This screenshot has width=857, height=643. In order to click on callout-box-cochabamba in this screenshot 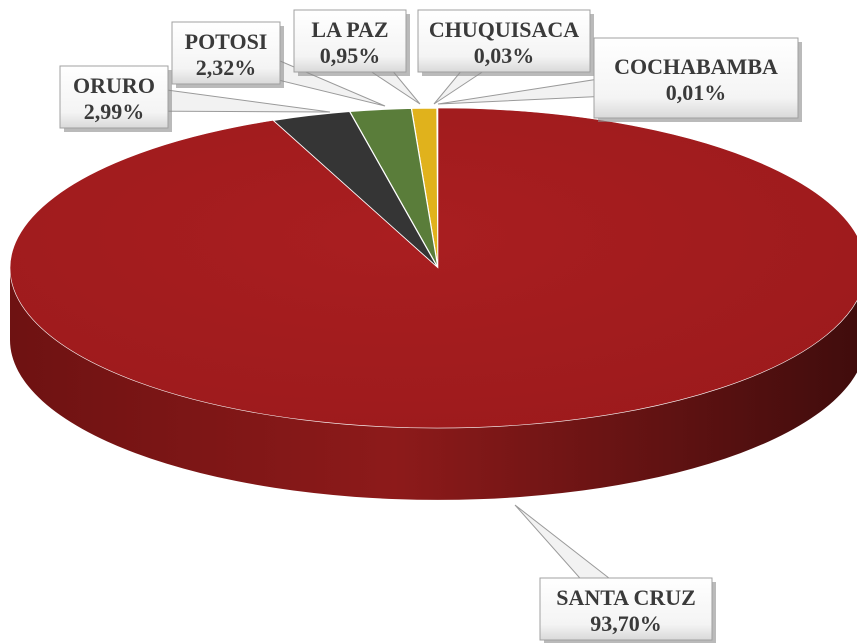, I will do `click(696, 78)`.